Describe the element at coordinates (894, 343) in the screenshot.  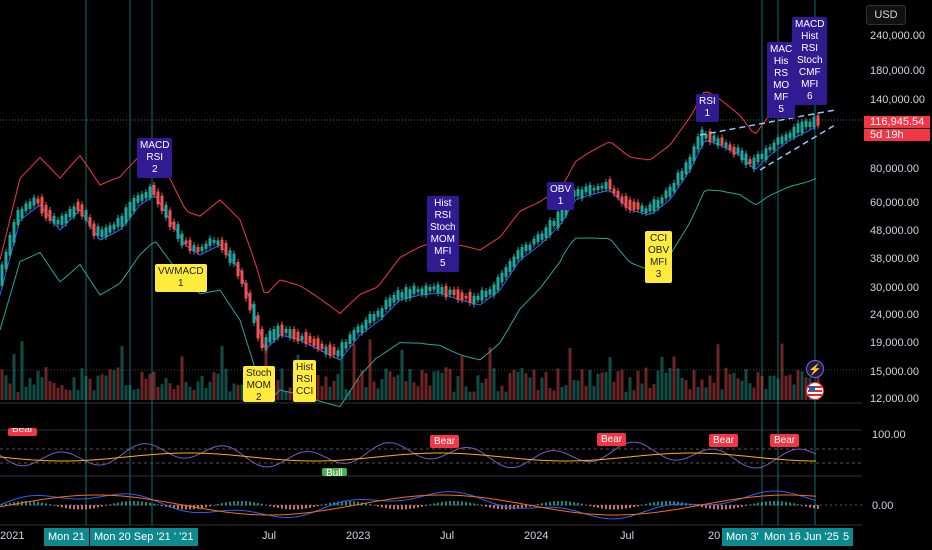
I see `price-tick: 19,000.00` at that location.